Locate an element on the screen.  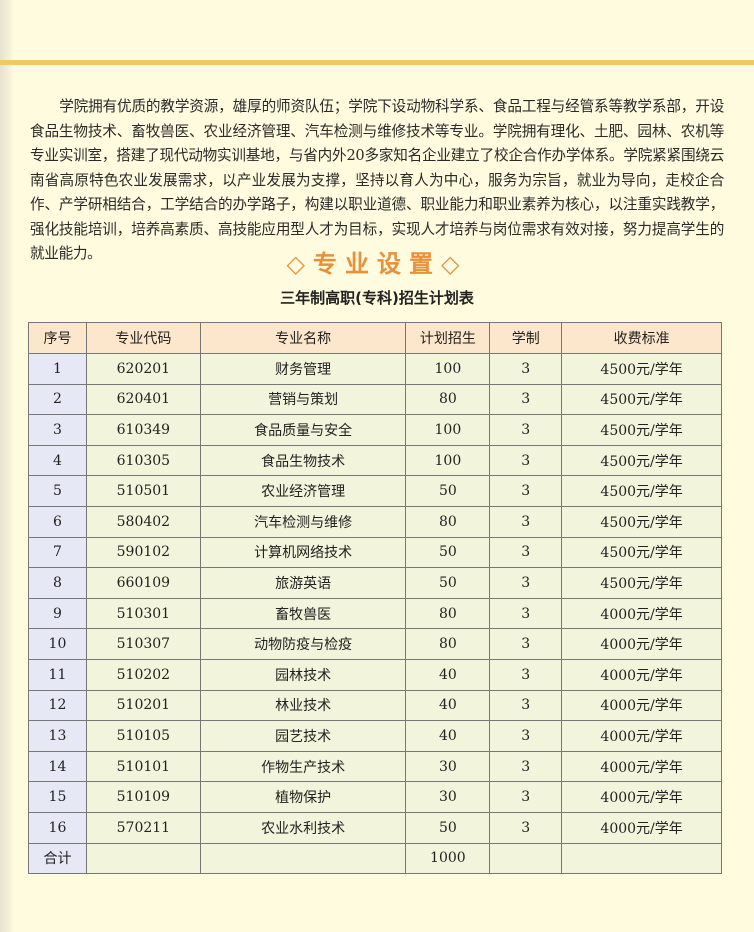
table-row: 1 620201 财务管理 100 3 4500元/学年 is located at coordinates (375, 369).